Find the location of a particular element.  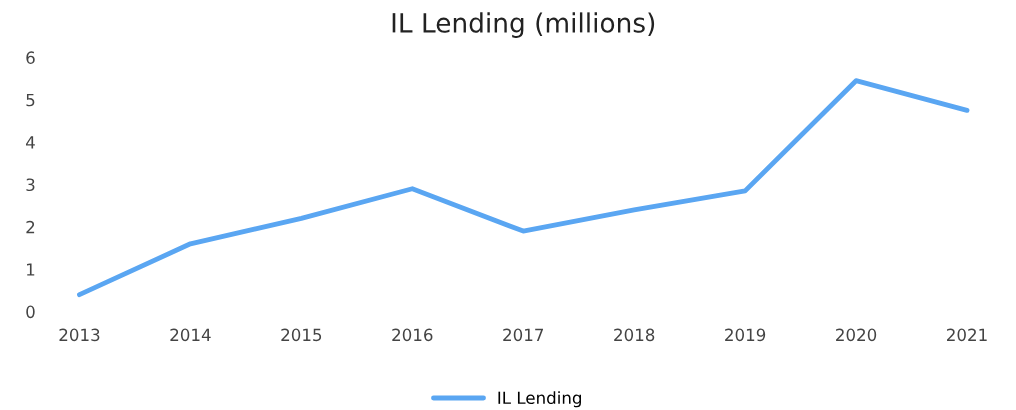

x-tick-label: 2020 is located at coordinates (856, 335).